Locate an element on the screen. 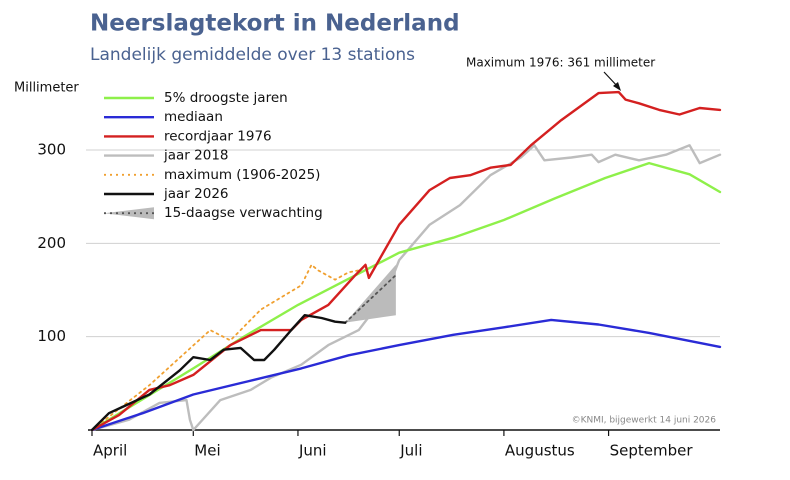  annotation-arrowhead is located at coordinates (617, 86).